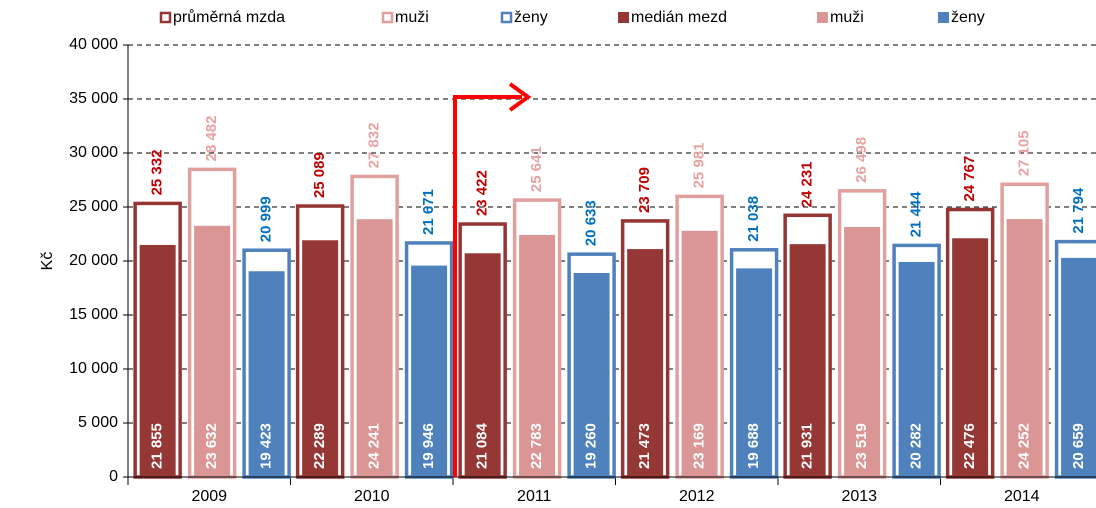 The width and height of the screenshot is (1096, 508). Describe the element at coordinates (1078, 446) in the screenshot. I see `data-label: 20 659` at that location.